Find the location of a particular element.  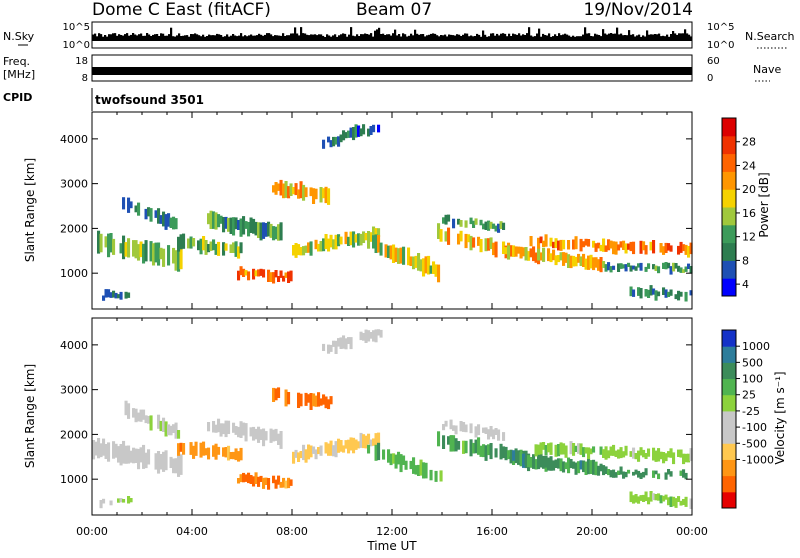

power-colorbar-tick-label: 8 is located at coordinates (745, 260).